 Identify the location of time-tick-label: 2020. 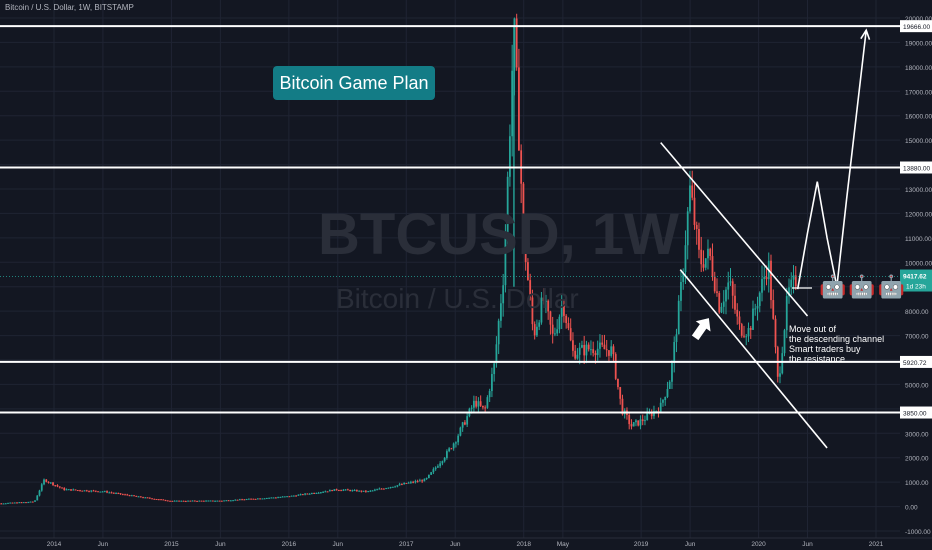
(758, 544).